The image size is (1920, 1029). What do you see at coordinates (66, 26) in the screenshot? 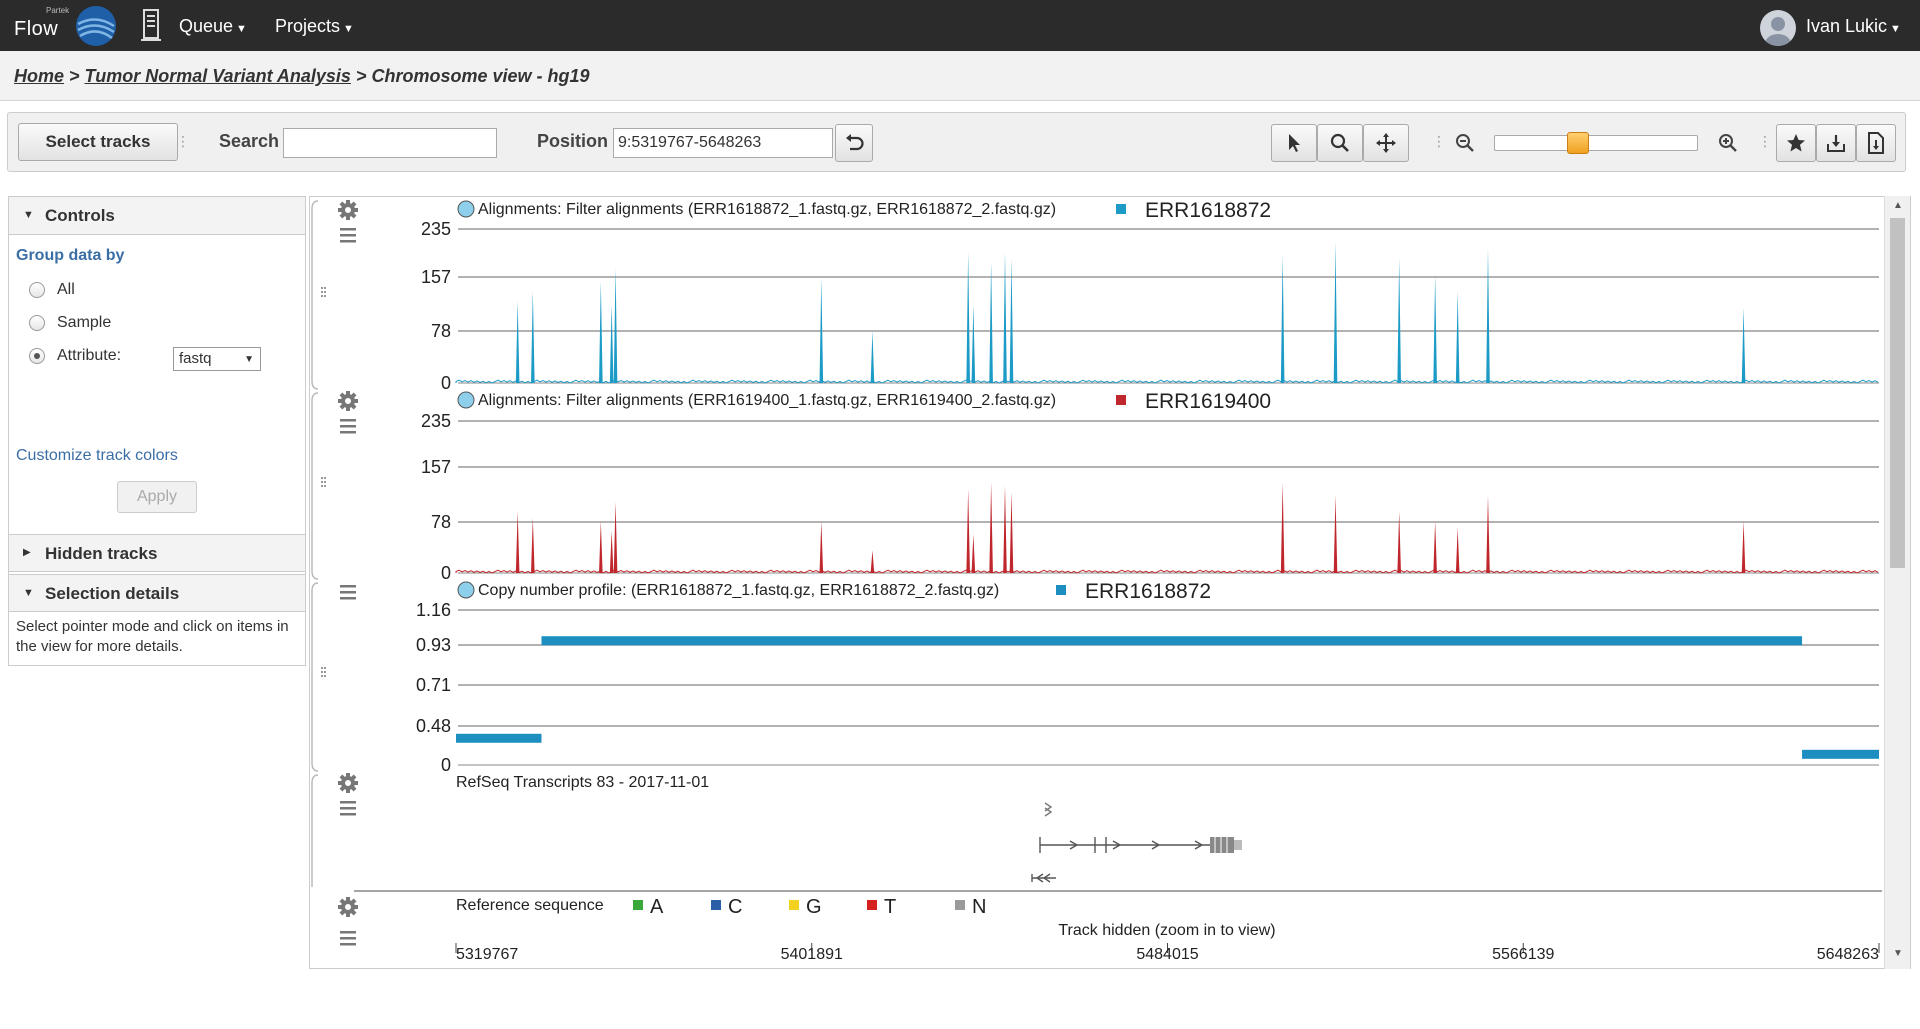
I see `app-logo: Partek Flow` at bounding box center [66, 26].